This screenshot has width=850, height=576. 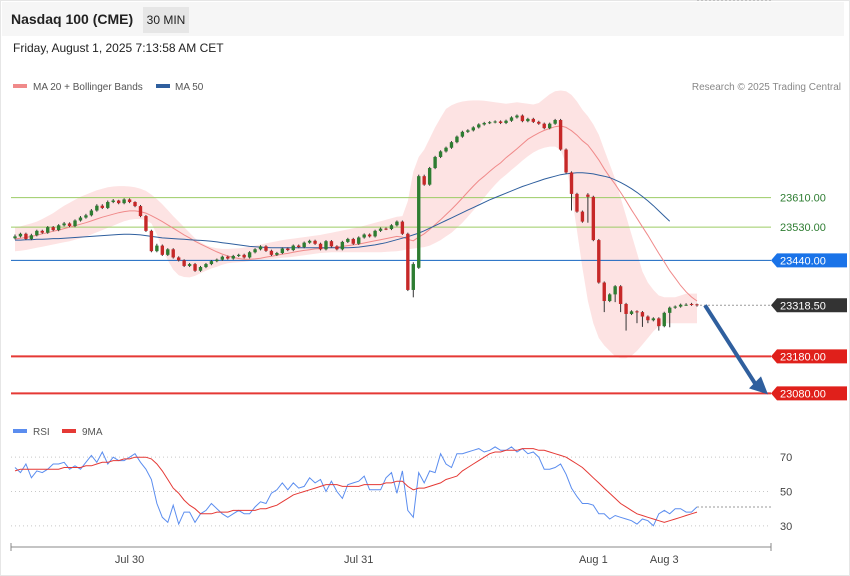 What do you see at coordinates (758, 385) in the screenshot?
I see `forecast-arrow-head` at bounding box center [758, 385].